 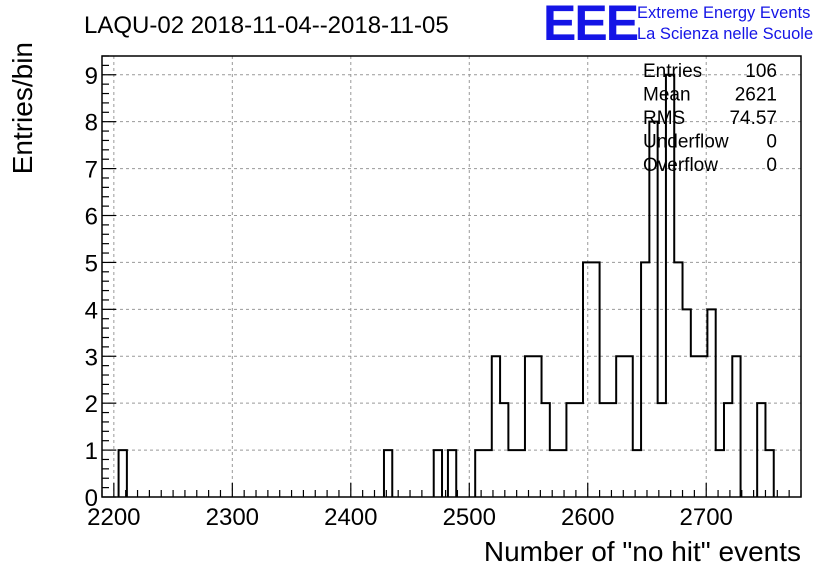 I want to click on y-tick-label-3: 3, so click(x=91, y=357).